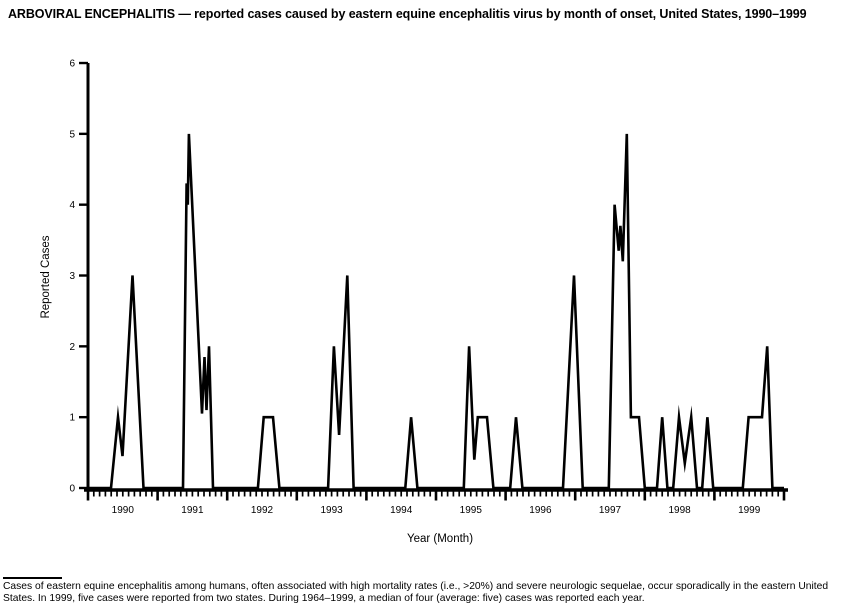  I want to click on x-year-label: 1996, so click(540, 510).